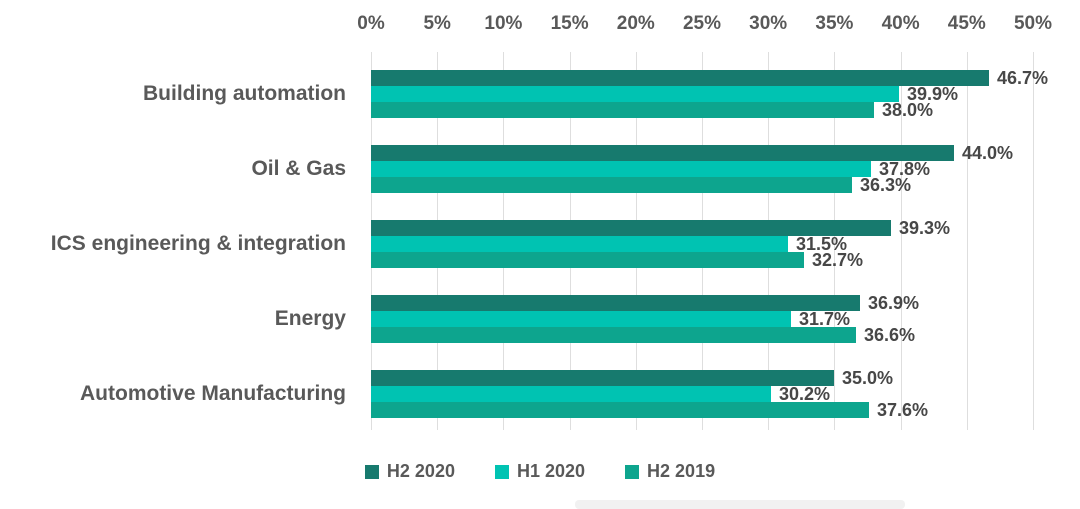  I want to click on category-label: Oil & Gas, so click(298, 168).